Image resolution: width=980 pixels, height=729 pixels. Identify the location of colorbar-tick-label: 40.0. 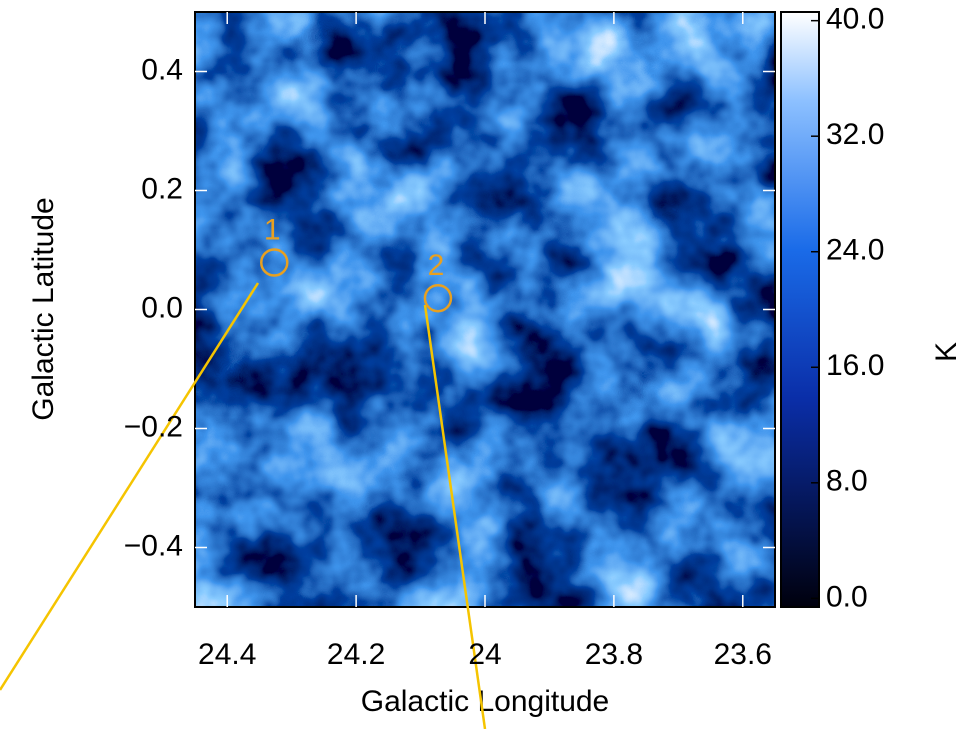
(855, 19).